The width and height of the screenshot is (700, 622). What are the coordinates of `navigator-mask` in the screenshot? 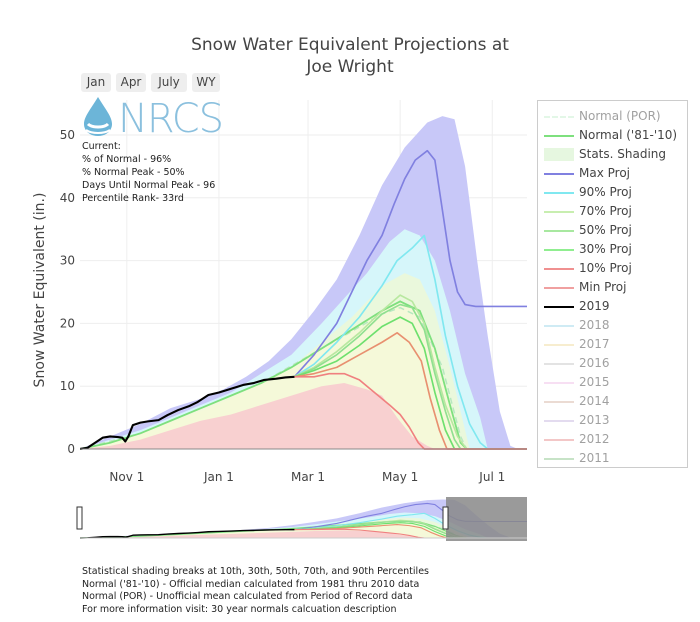 It's located at (486, 519).